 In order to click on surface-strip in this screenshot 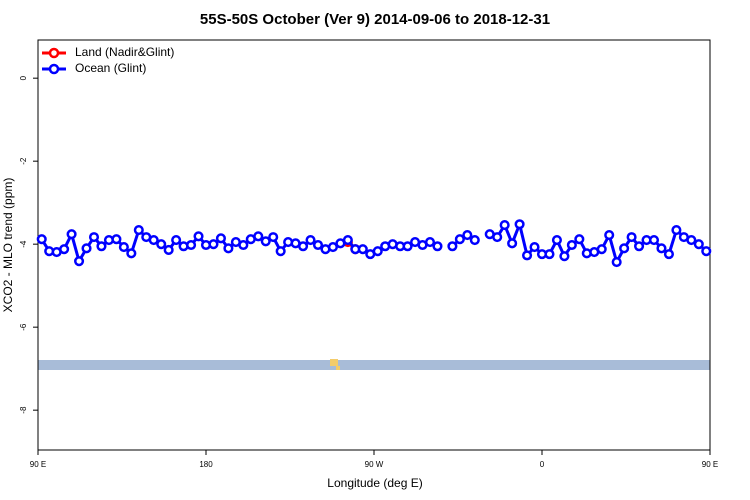, I will do `click(374, 364)`.